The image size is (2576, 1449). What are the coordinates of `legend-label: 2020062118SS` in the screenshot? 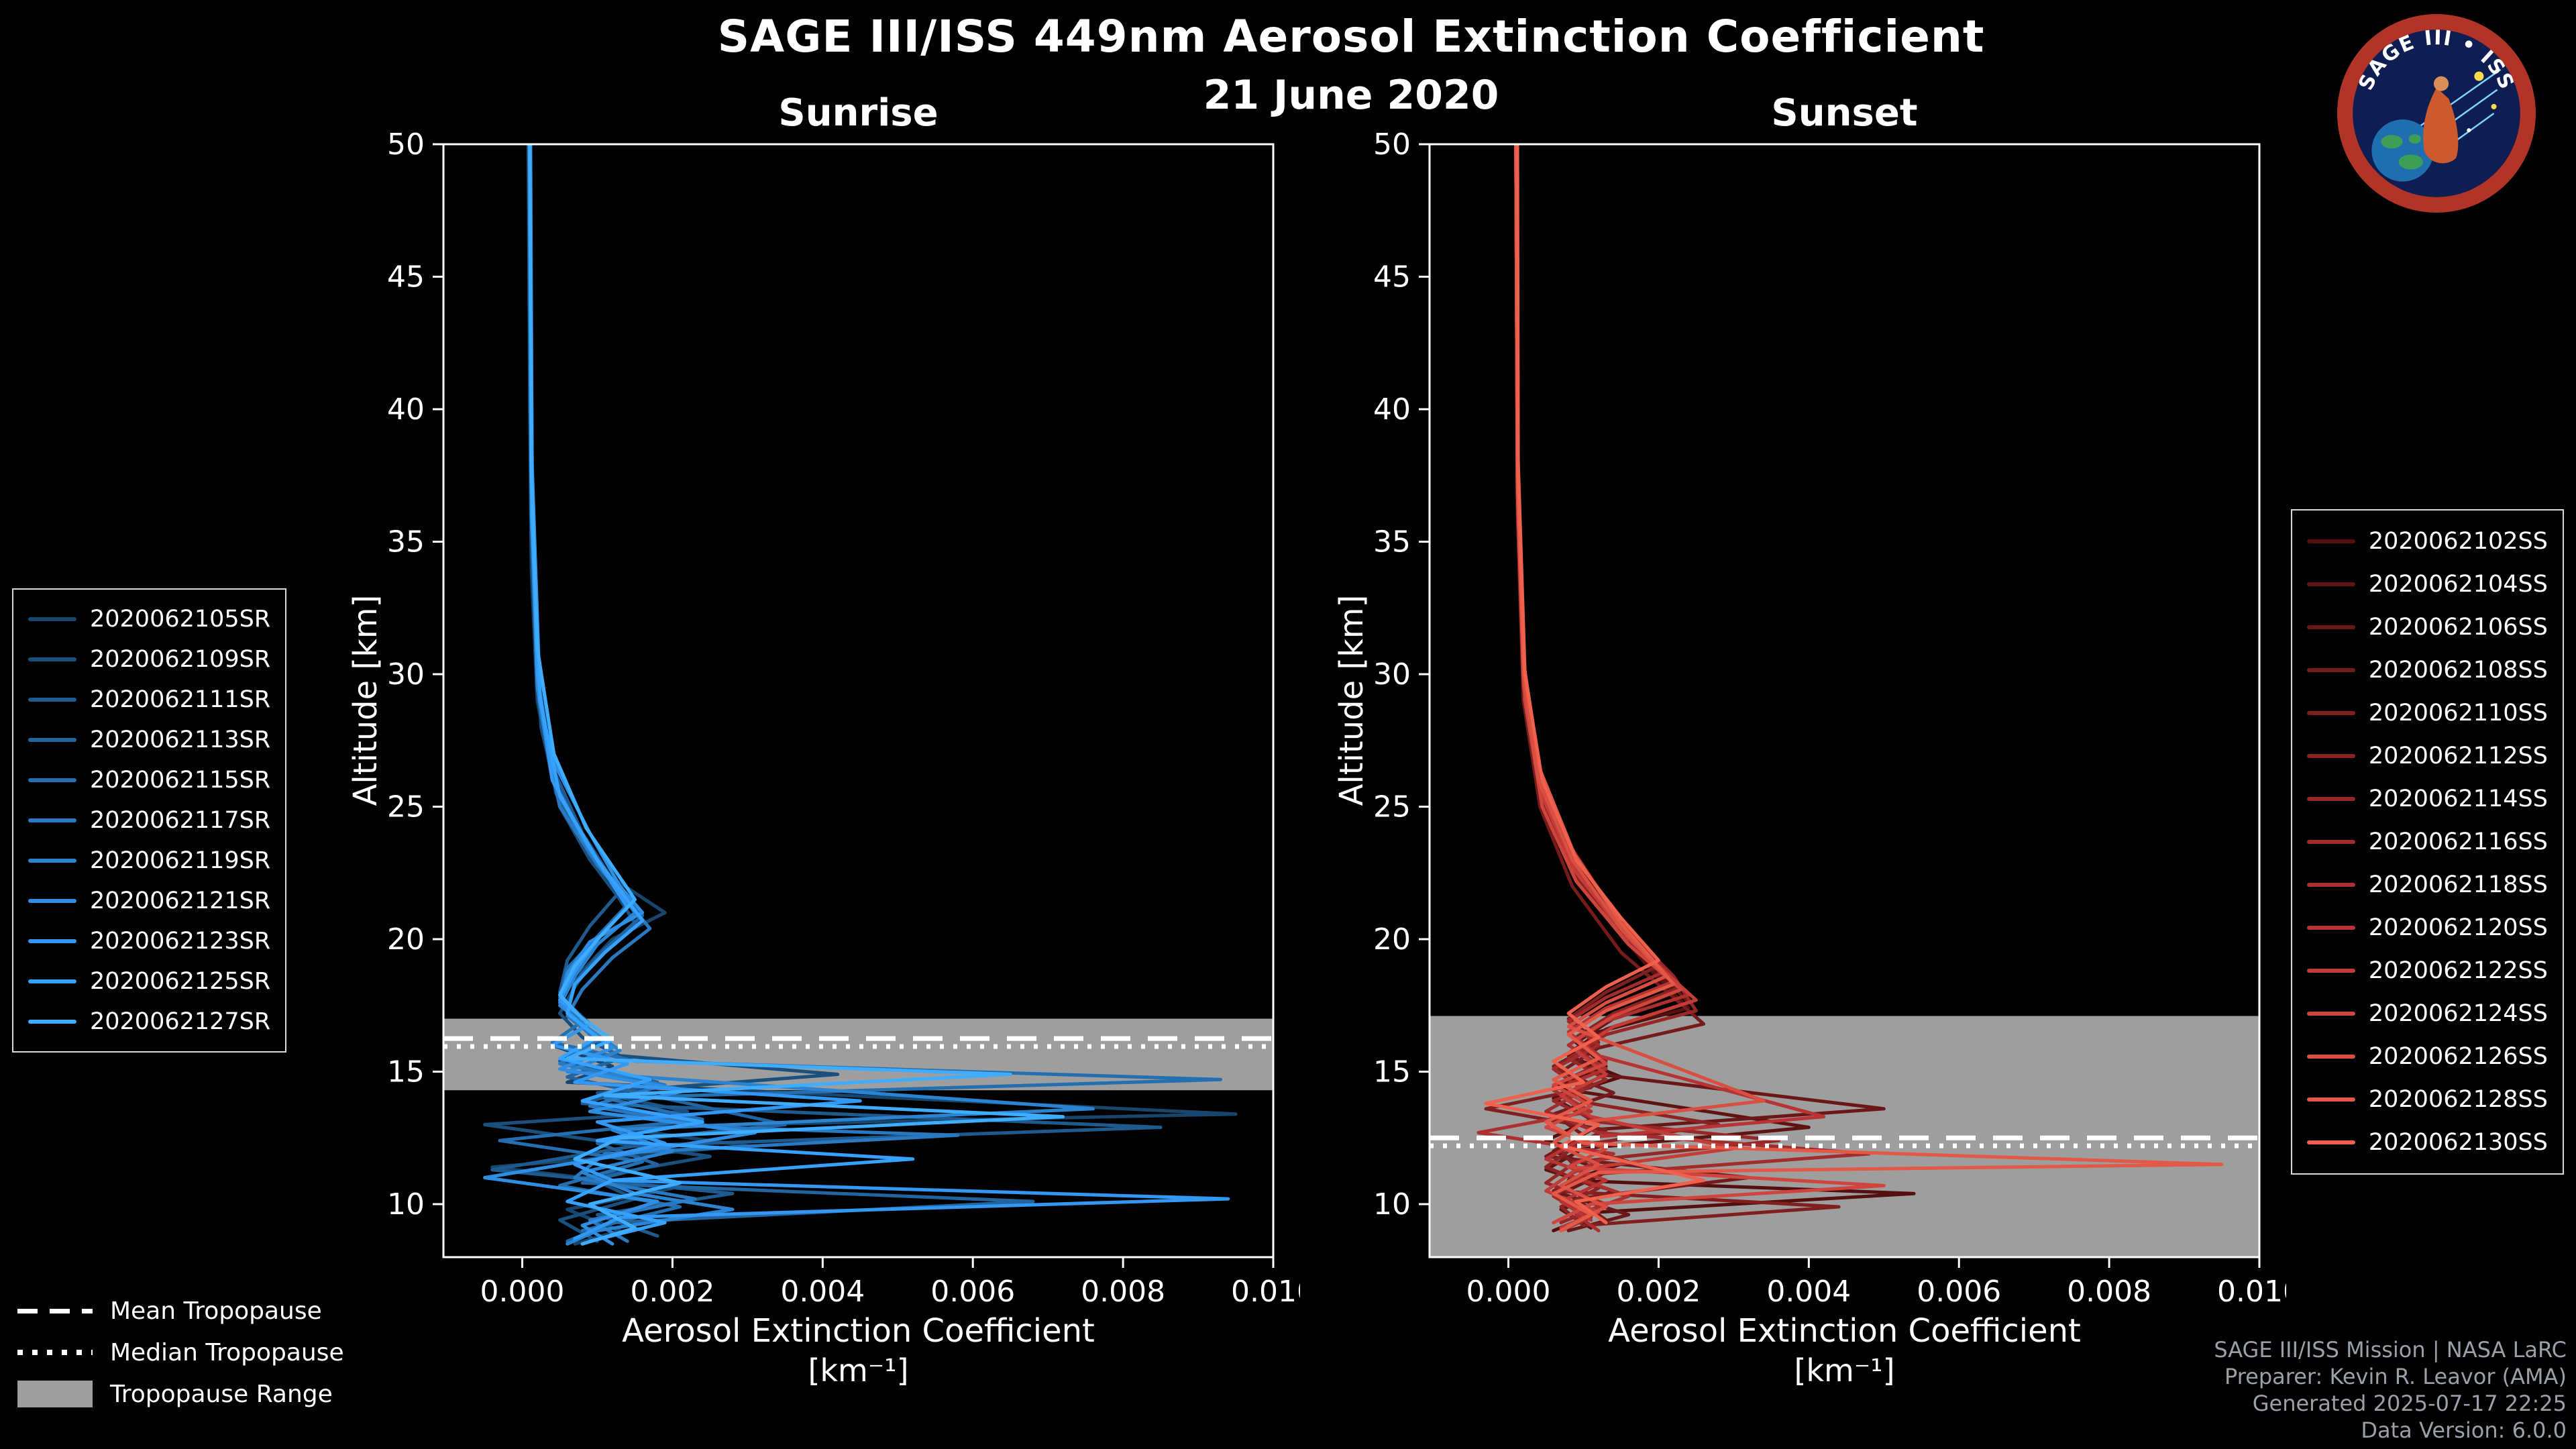 It's located at (2458, 884).